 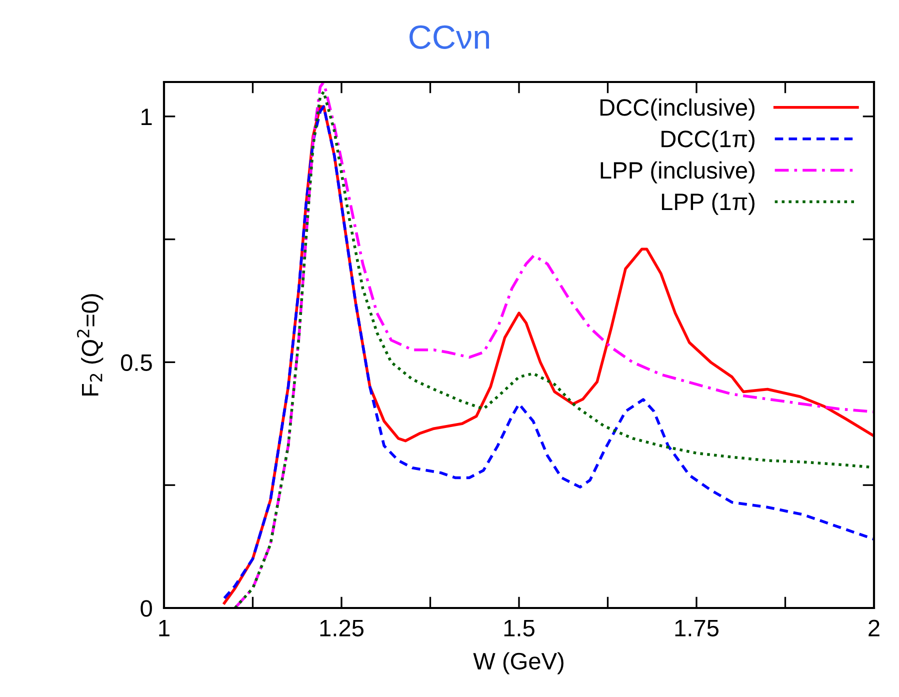 What do you see at coordinates (146, 608) in the screenshot?
I see `y-tick-label: 0` at bounding box center [146, 608].